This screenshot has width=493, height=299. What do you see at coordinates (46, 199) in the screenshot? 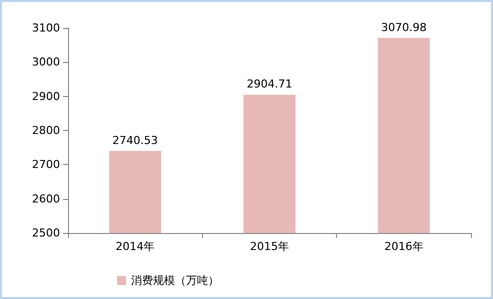
I see `y-tick-label: 2600` at bounding box center [46, 199].